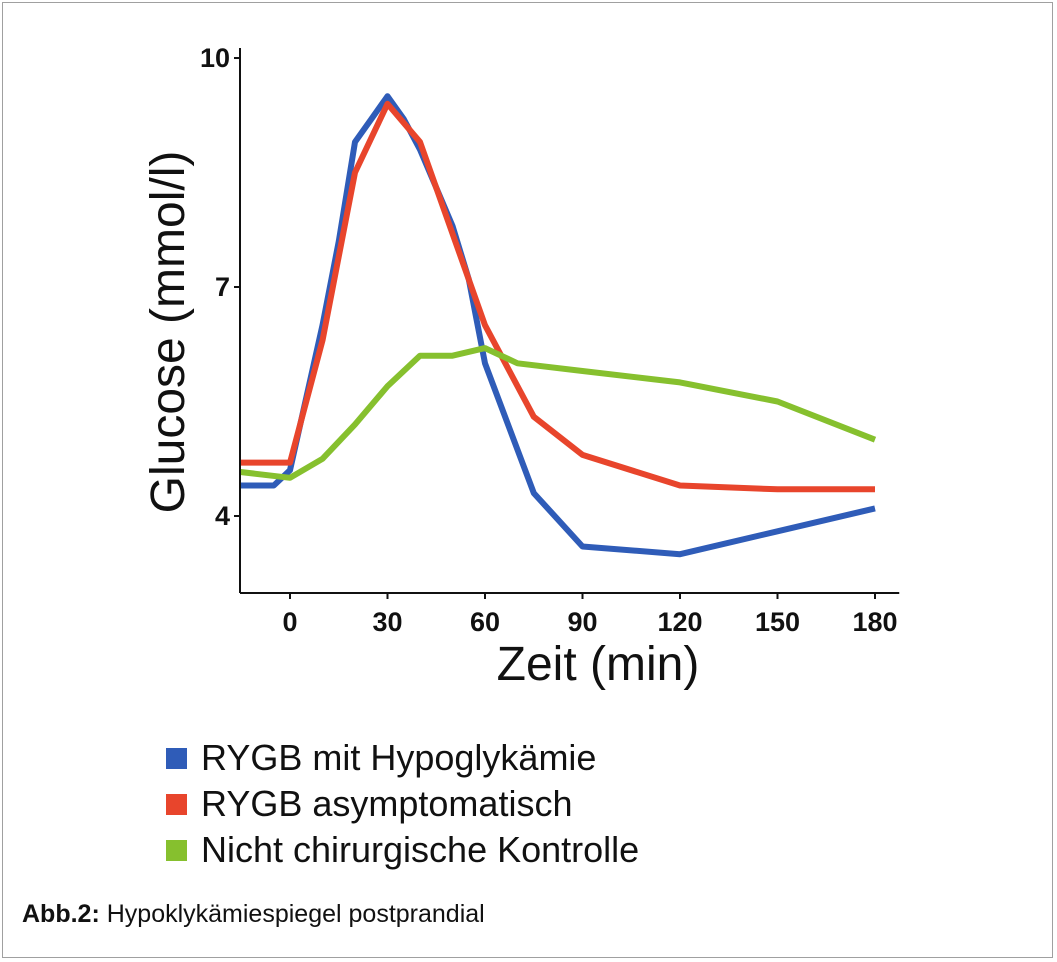 The height and width of the screenshot is (962, 1057). I want to click on x-tick-label: 0, so click(289, 622).